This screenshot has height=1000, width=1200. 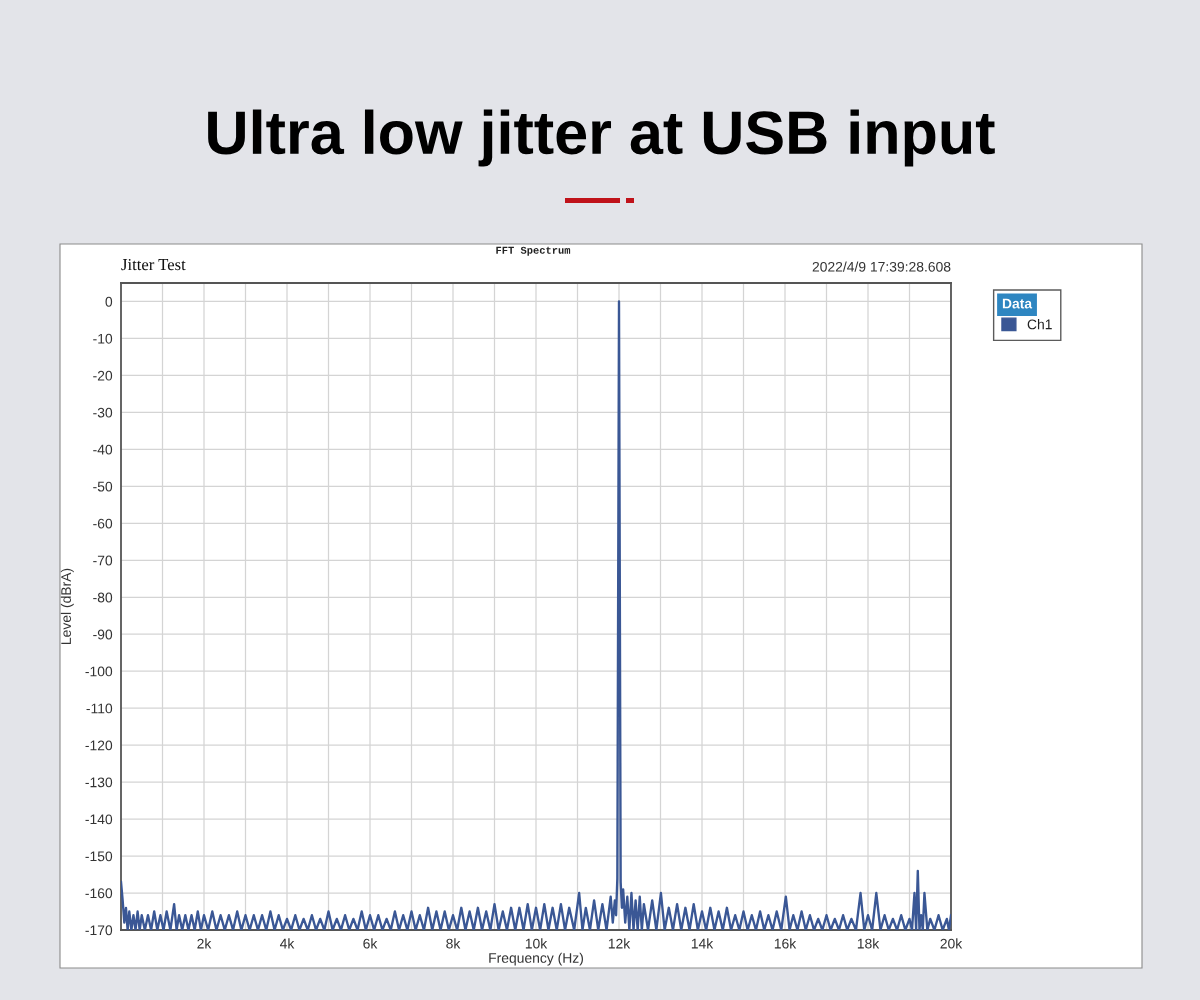 What do you see at coordinates (103, 634) in the screenshot?
I see `y-tick-label: -90` at bounding box center [103, 634].